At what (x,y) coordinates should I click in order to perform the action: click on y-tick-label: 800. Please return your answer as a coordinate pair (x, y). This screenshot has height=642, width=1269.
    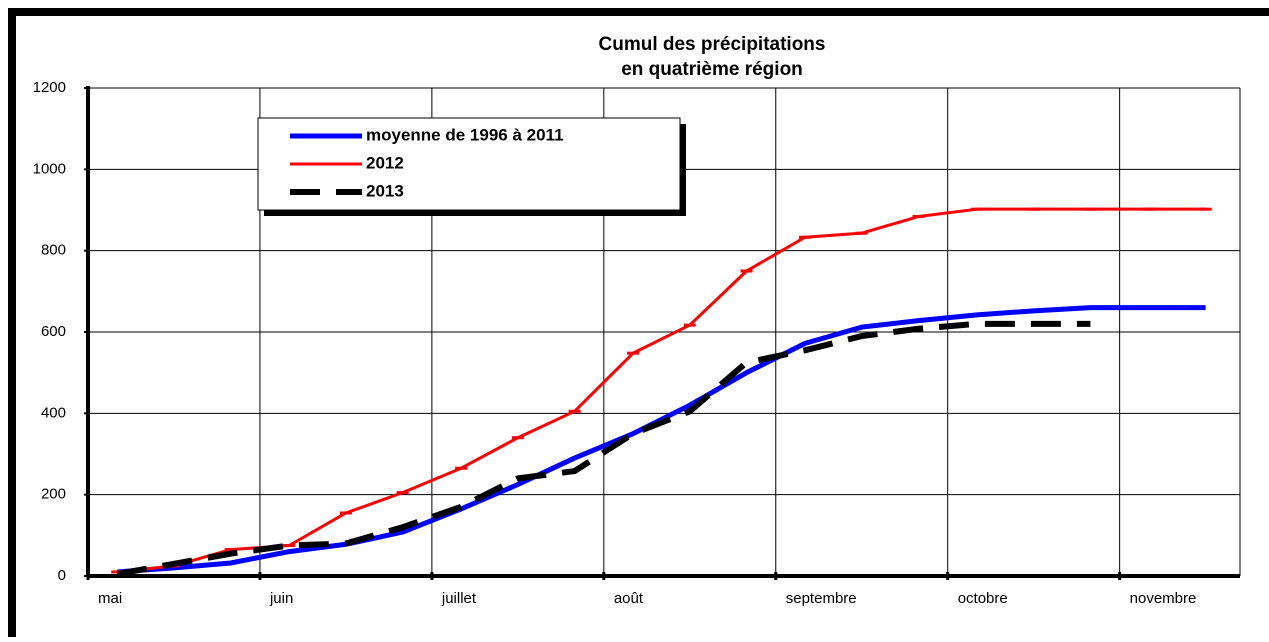
    Looking at the image, I should click on (53, 250).